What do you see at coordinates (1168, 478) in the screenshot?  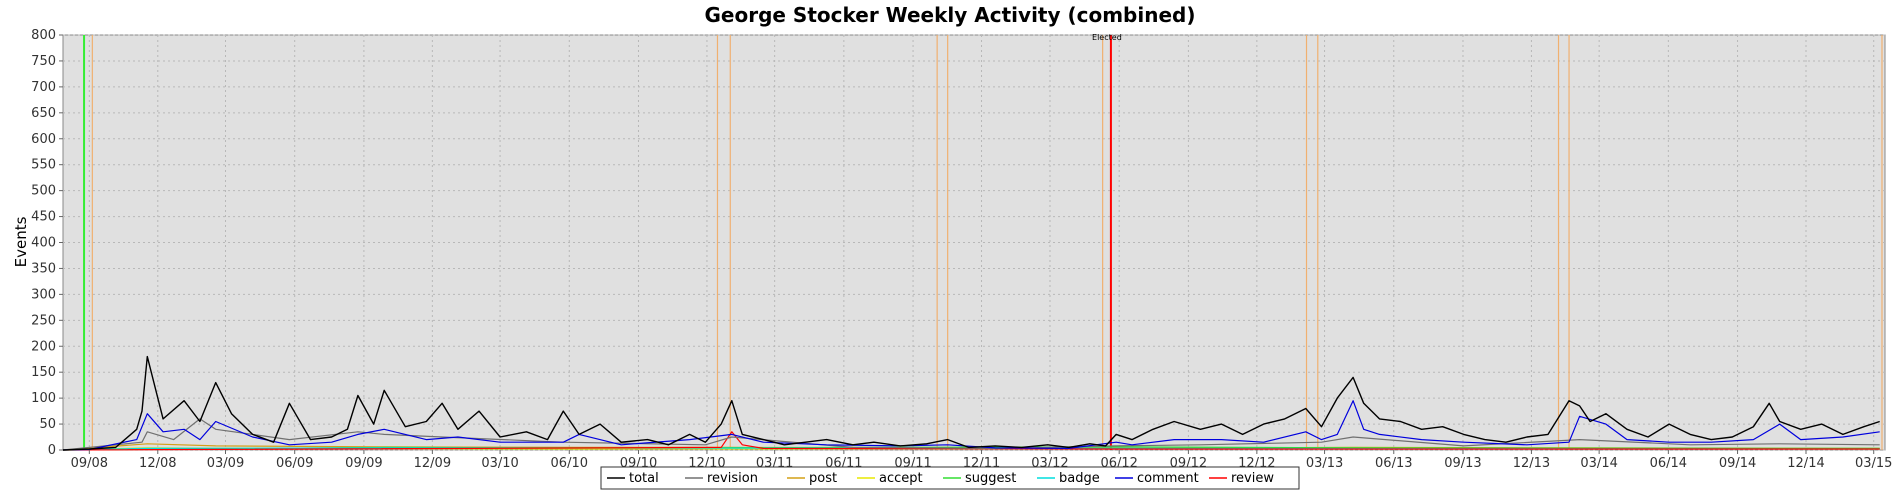 I see `legend-entry-comment: comment` at bounding box center [1168, 478].